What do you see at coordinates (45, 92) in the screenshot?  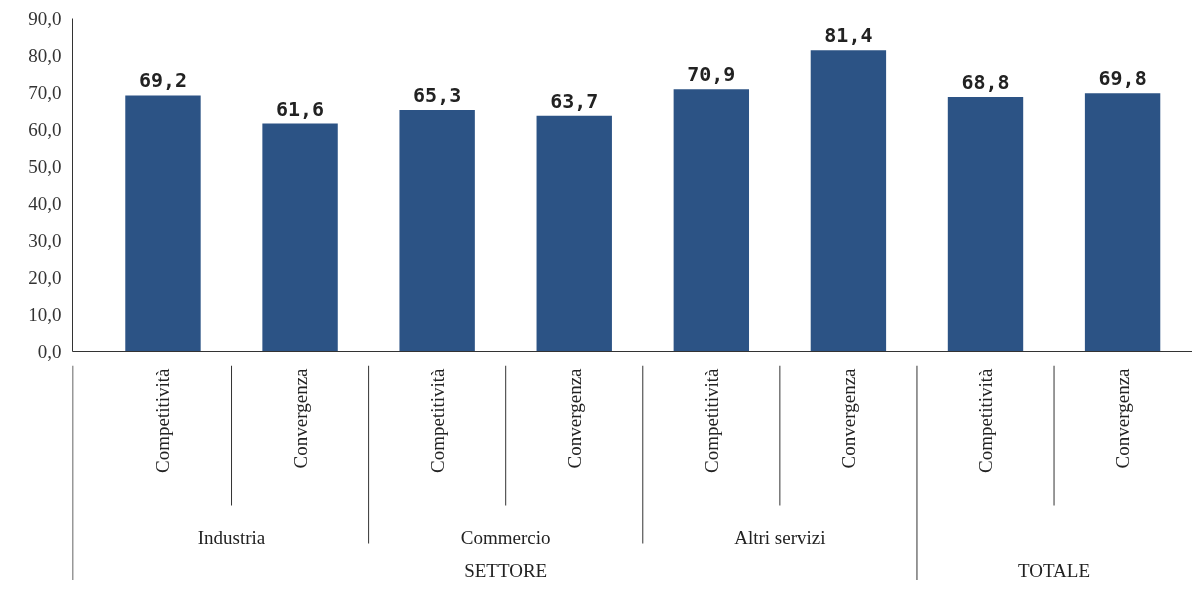 I see `y-tick-label: 70,0` at bounding box center [45, 92].